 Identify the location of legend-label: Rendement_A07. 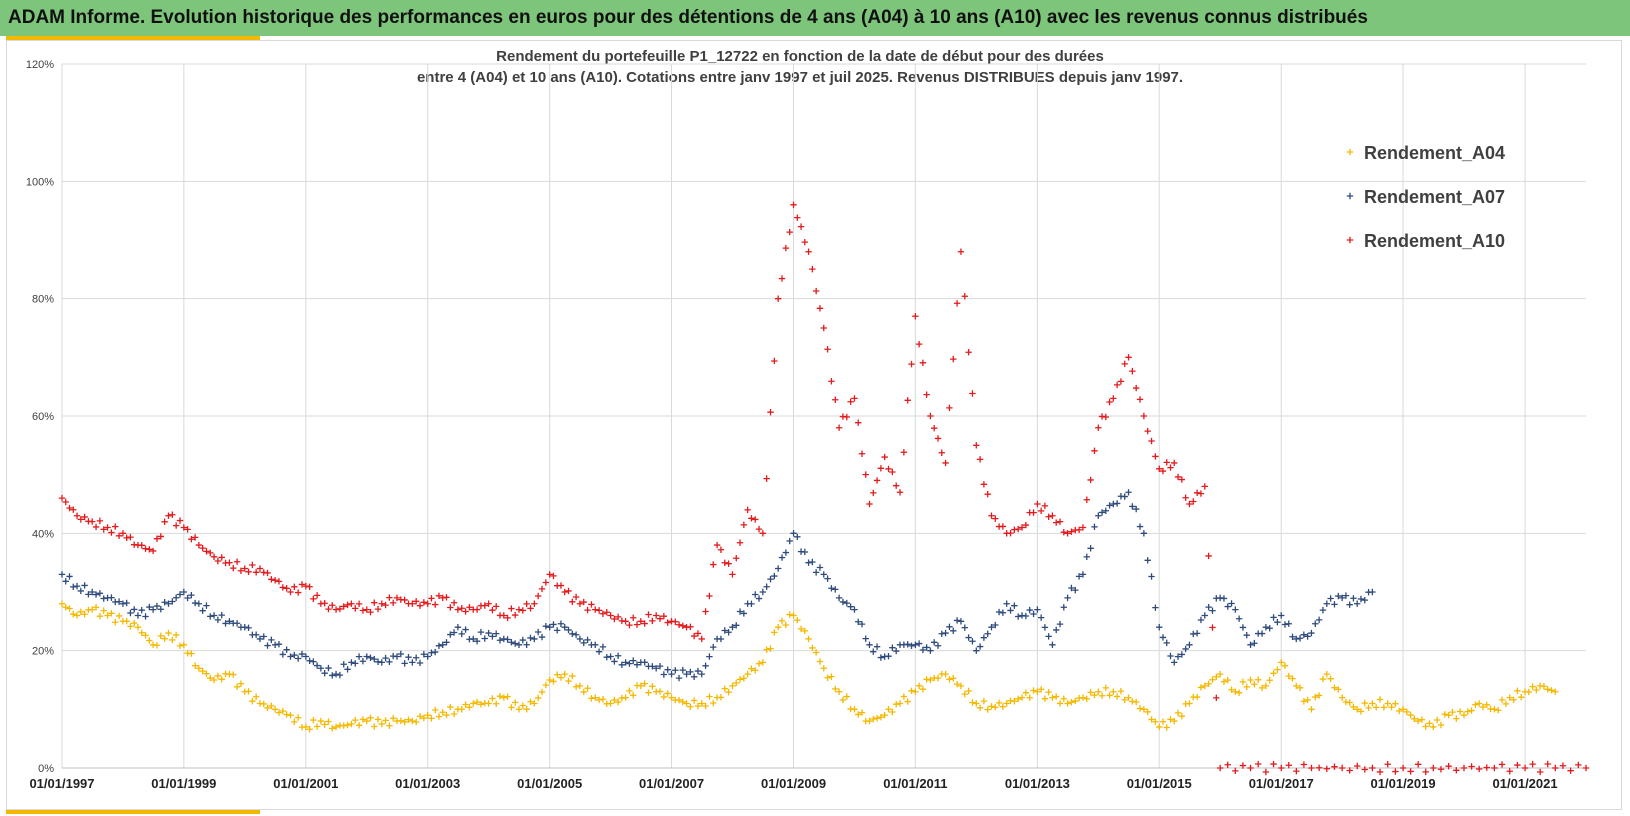
(1434, 197).